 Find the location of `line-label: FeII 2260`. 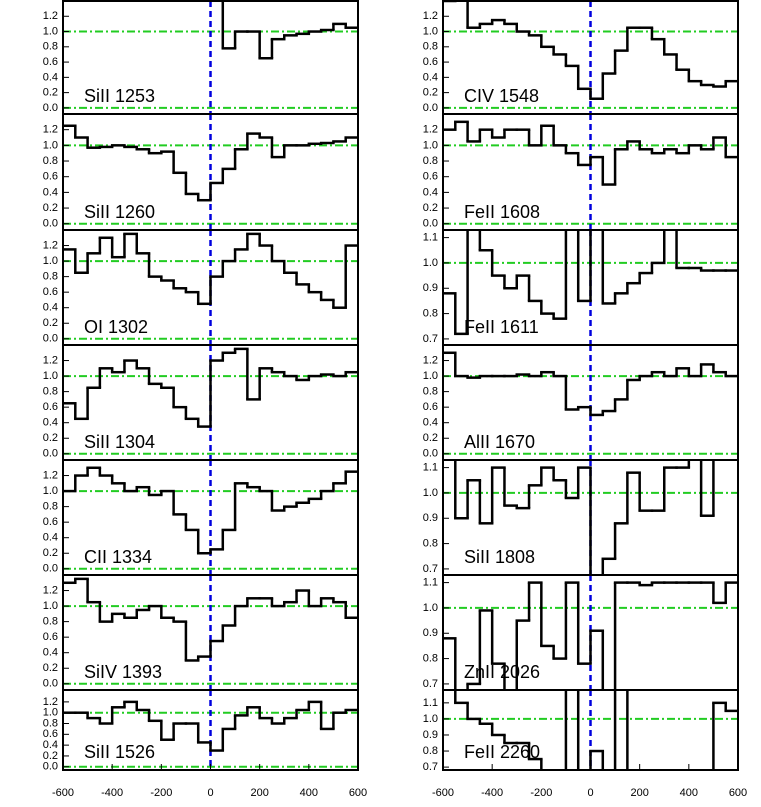

line-label: FeII 2260 is located at coordinates (502, 752).